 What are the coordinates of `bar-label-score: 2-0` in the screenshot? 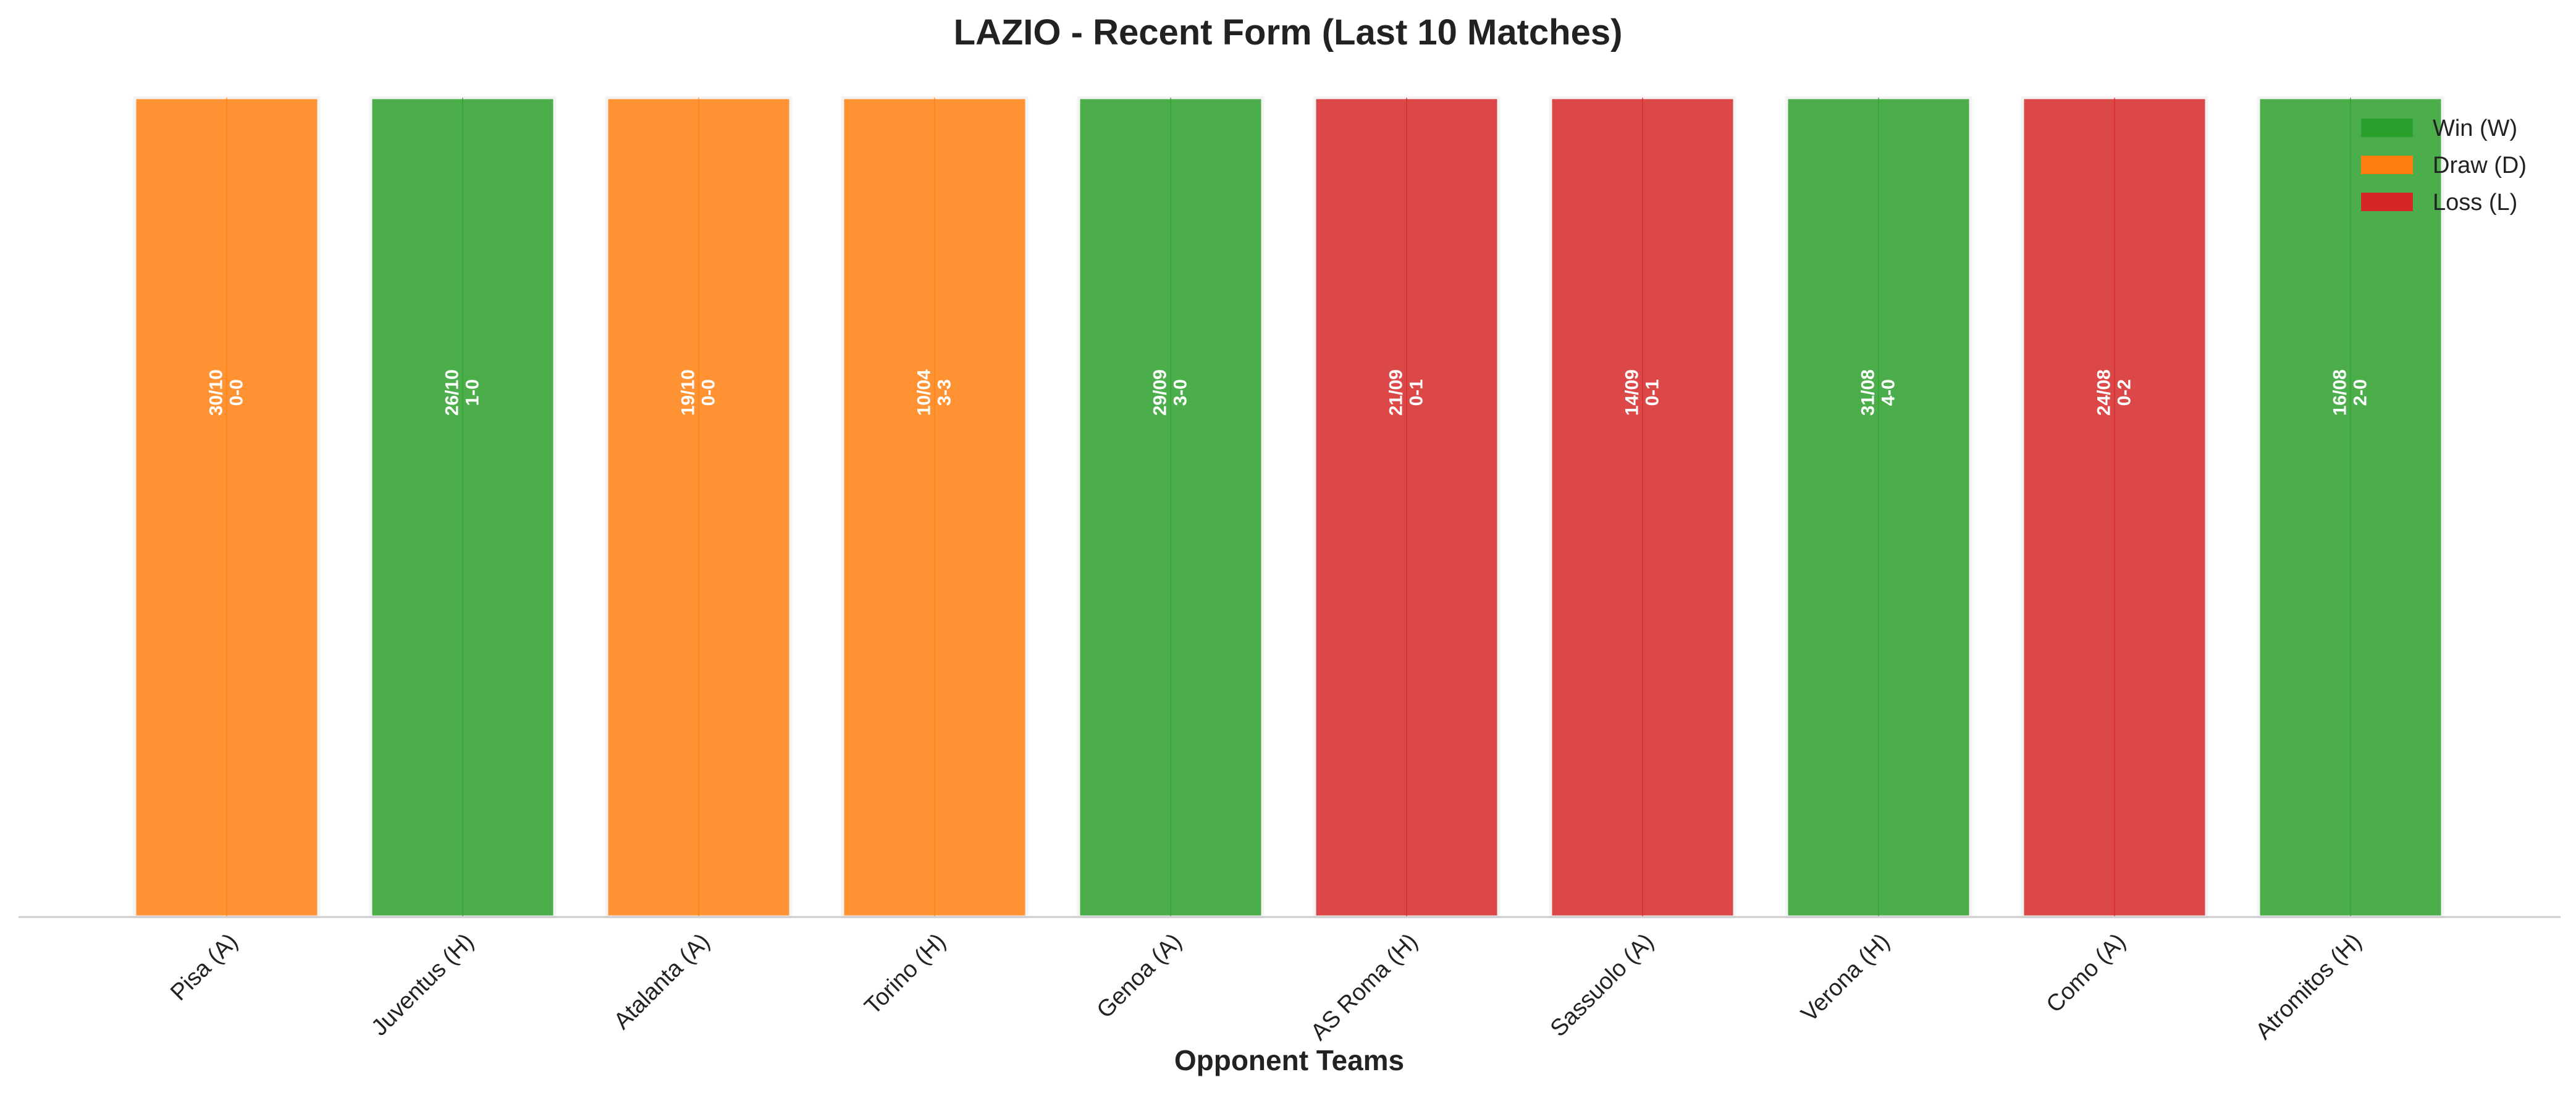 It's located at (2361, 392).